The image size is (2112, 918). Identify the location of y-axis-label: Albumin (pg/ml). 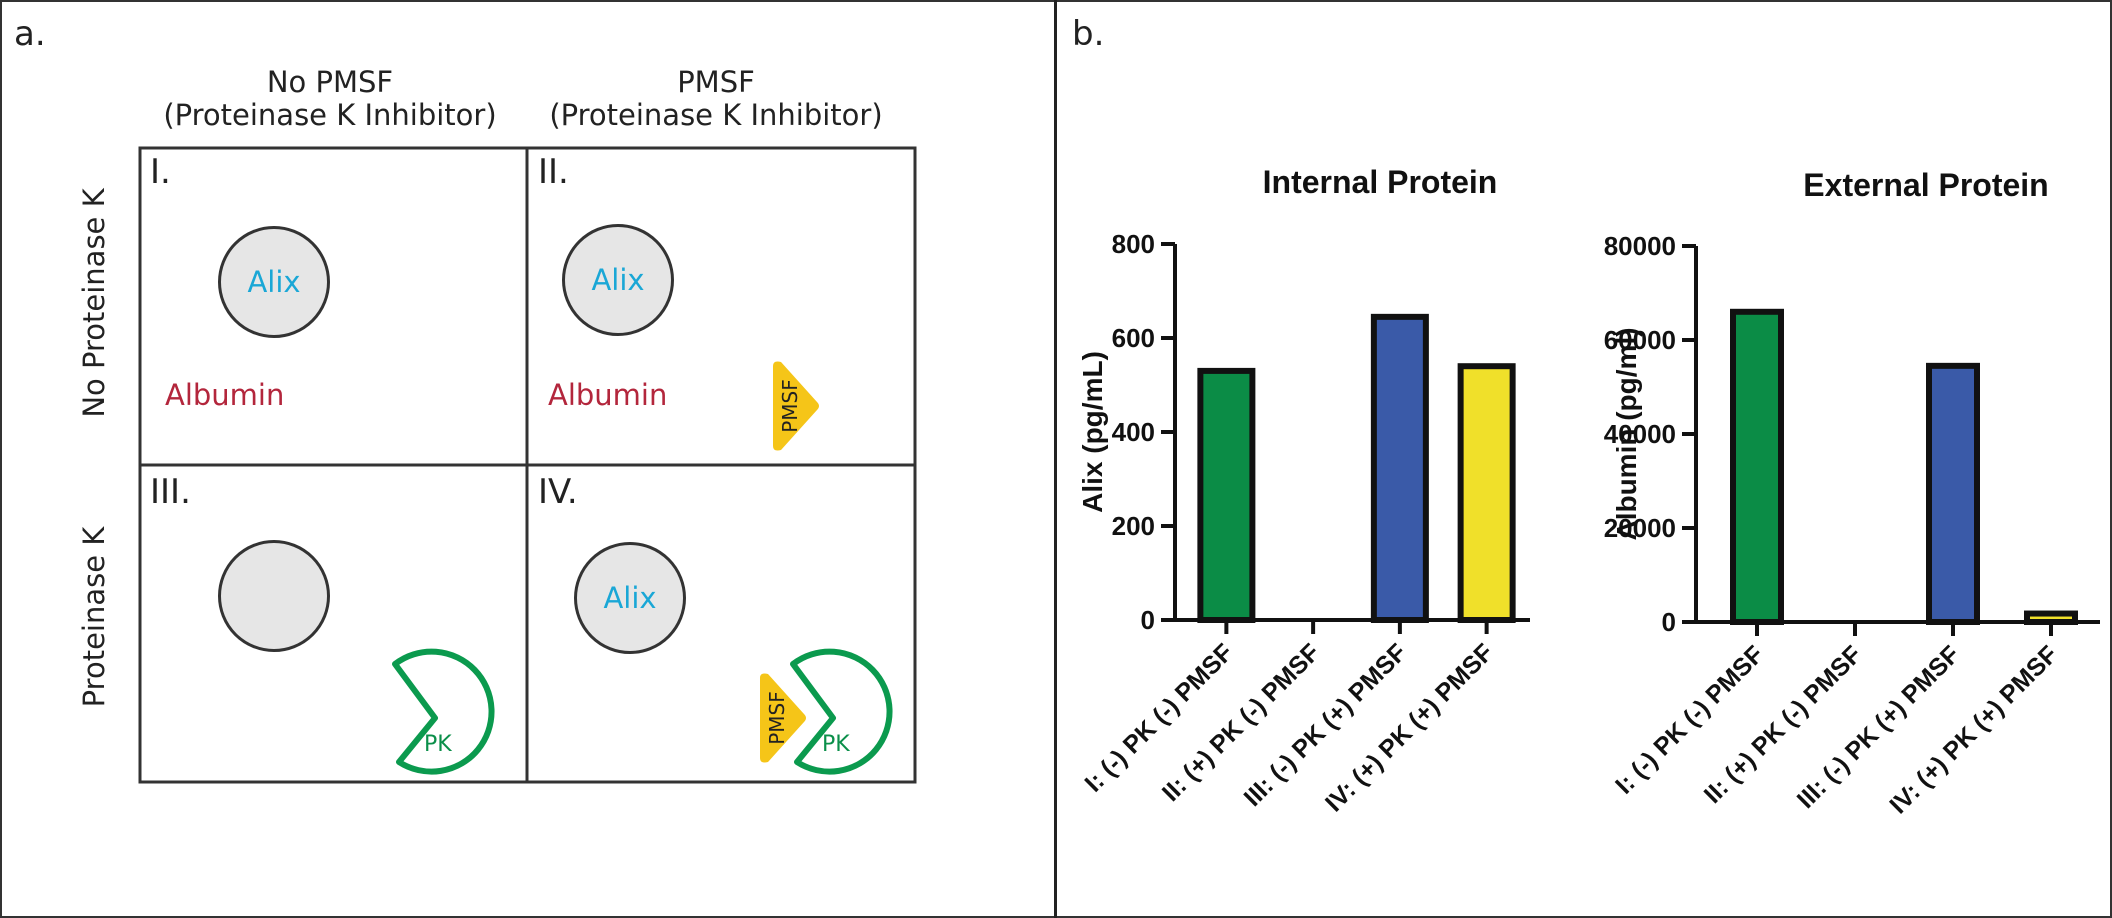
(1626, 433).